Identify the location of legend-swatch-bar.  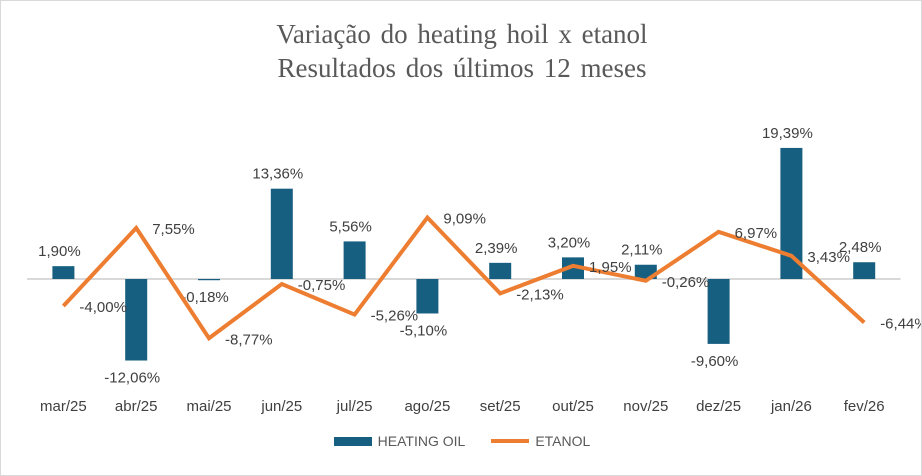
(352, 441).